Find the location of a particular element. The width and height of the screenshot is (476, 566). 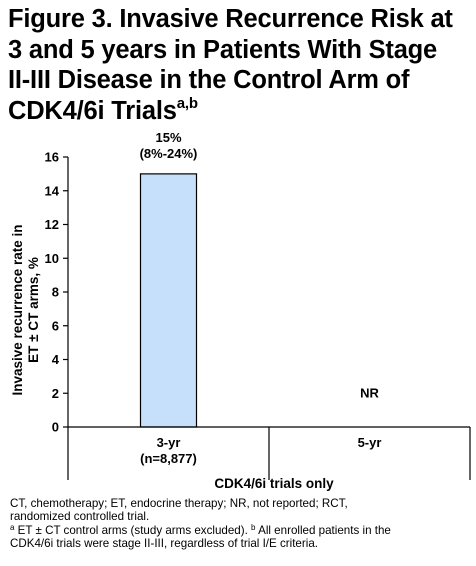

y-tick-label: 0 is located at coordinates (55, 427).